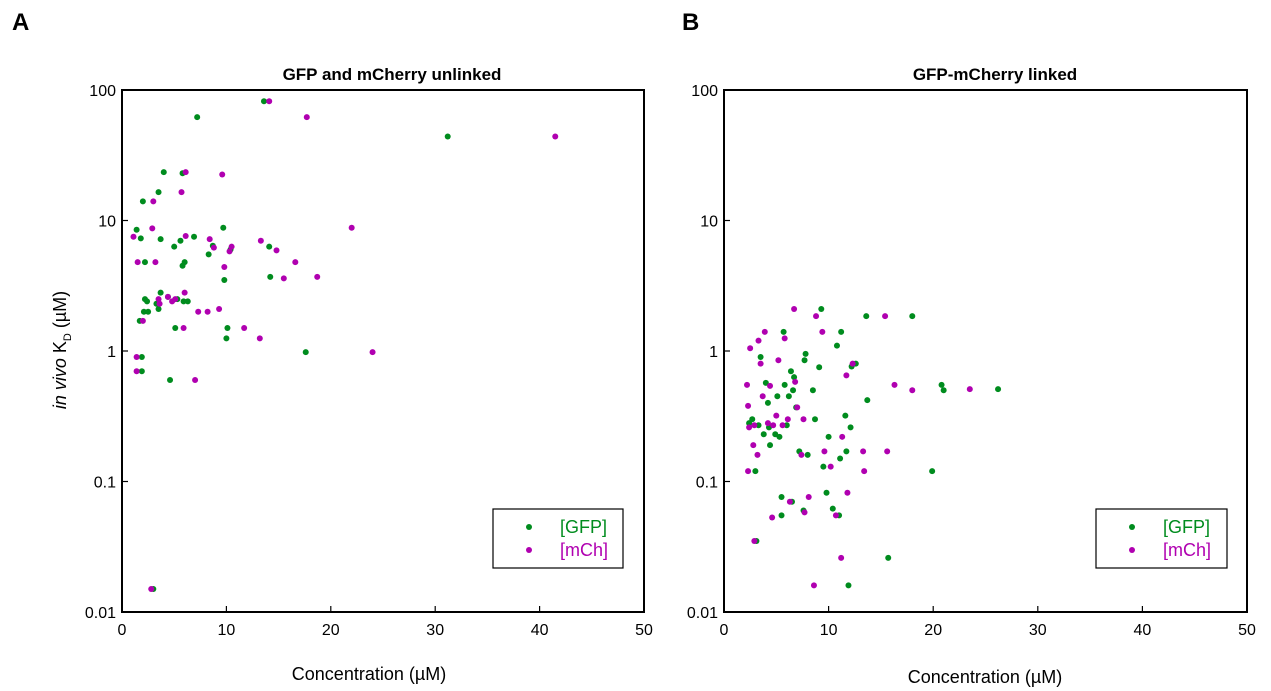 This screenshot has width=1271, height=691. What do you see at coordinates (60, 383) in the screenshot?
I see `y-axis-label-italic: in vivo` at bounding box center [60, 383].